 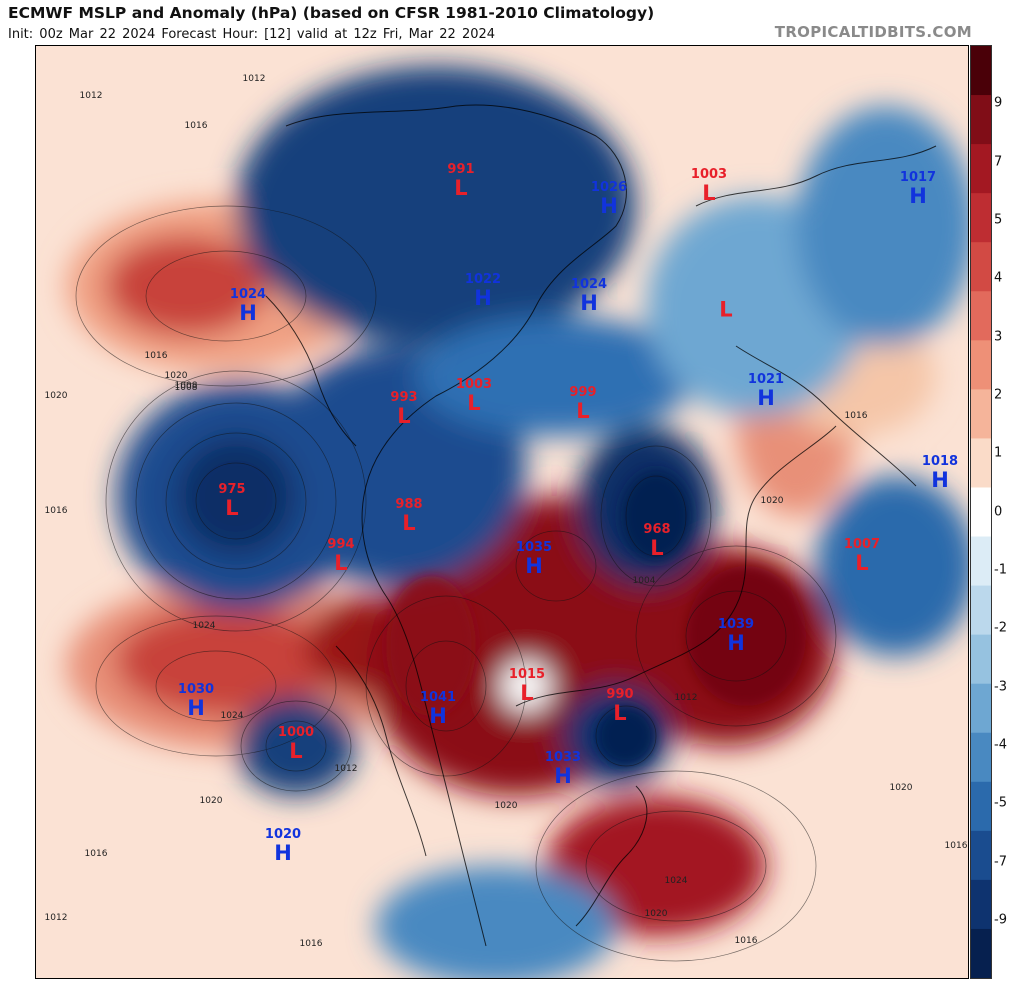 I want to click on high-pressure-center: 1020 H, so click(x=283, y=846).